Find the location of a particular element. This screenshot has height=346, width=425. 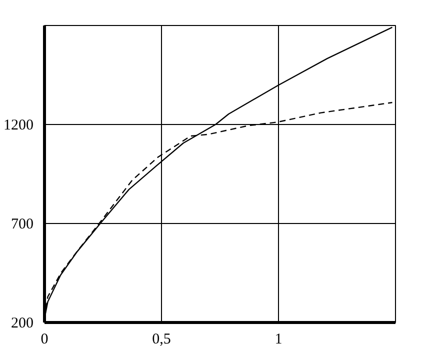

y-tick-label: 1200 is located at coordinates (19, 126).